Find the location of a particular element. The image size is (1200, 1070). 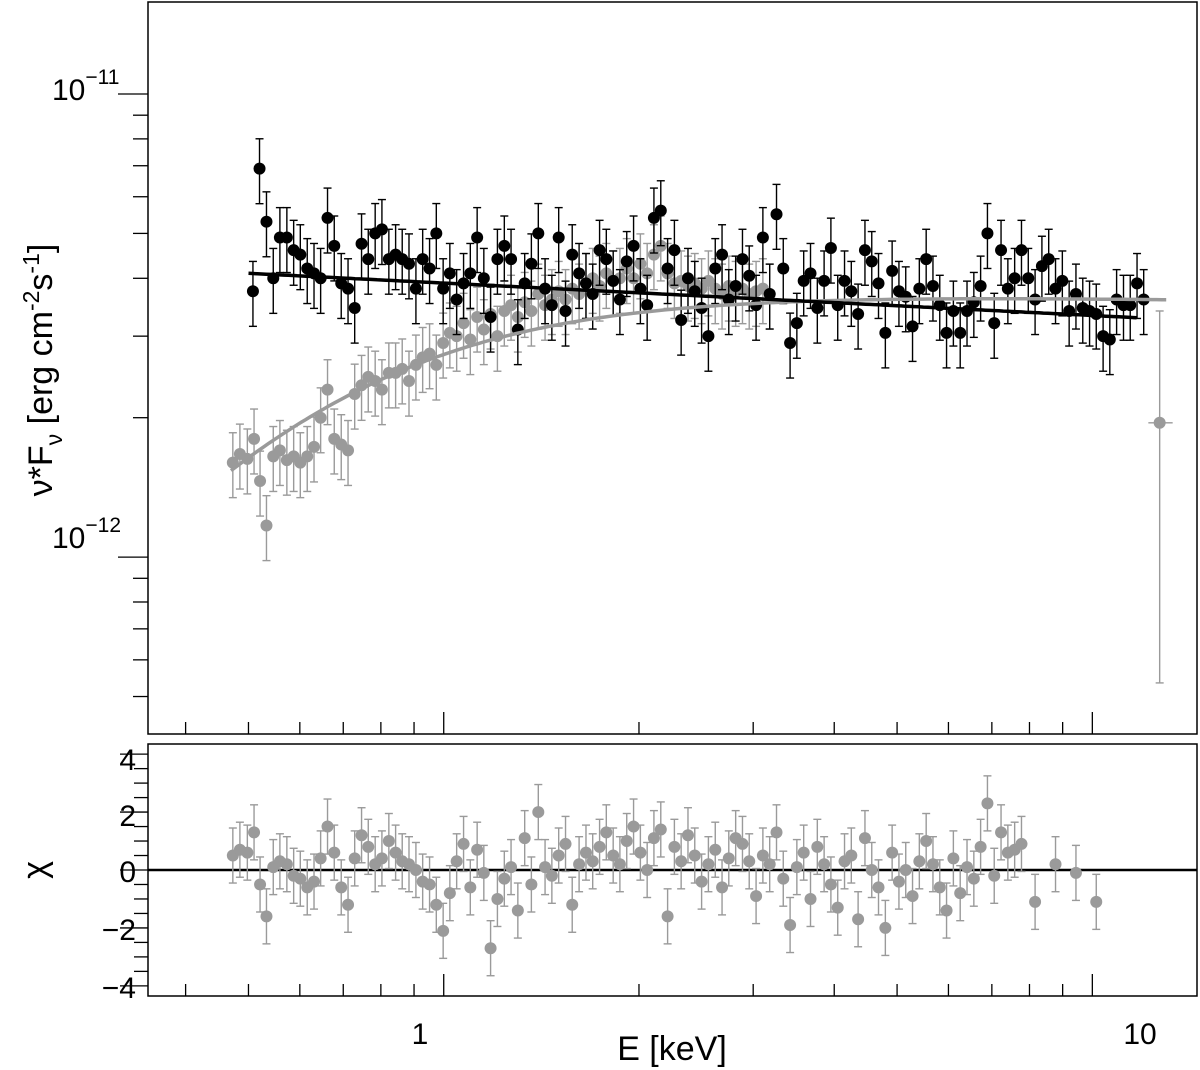

residual-x-ticks is located at coordinates (638, 985).